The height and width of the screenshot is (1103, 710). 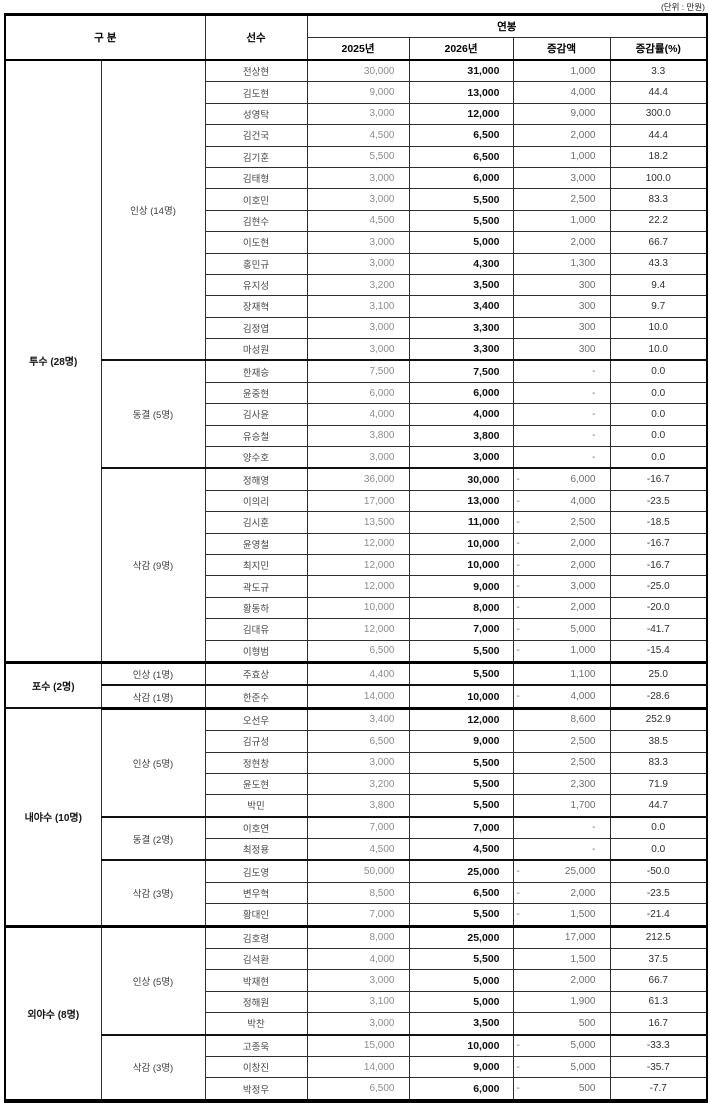 I want to click on header-row-sub: 2025년 2026년 증감액 증감률(%), so click(x=356, y=49).